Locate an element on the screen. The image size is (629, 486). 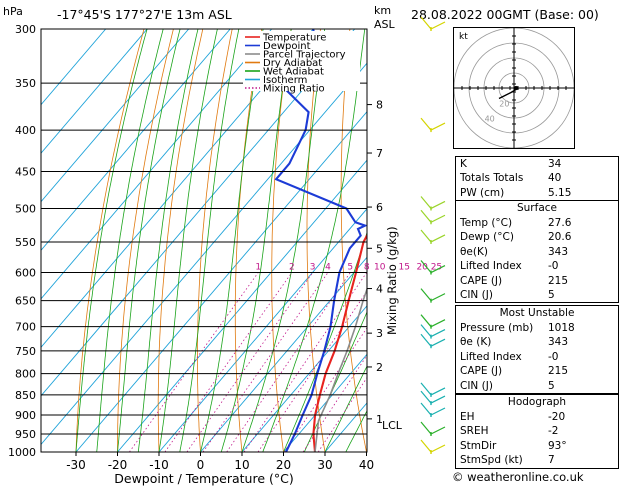
mixing-ratio-label: 1 is located at coordinates (258, 268).